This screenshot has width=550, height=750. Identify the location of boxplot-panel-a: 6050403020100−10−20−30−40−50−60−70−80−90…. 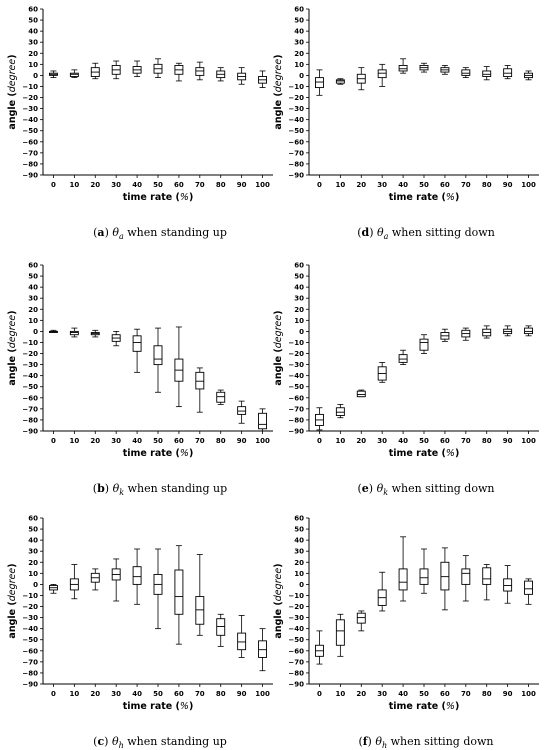
(140, 104).